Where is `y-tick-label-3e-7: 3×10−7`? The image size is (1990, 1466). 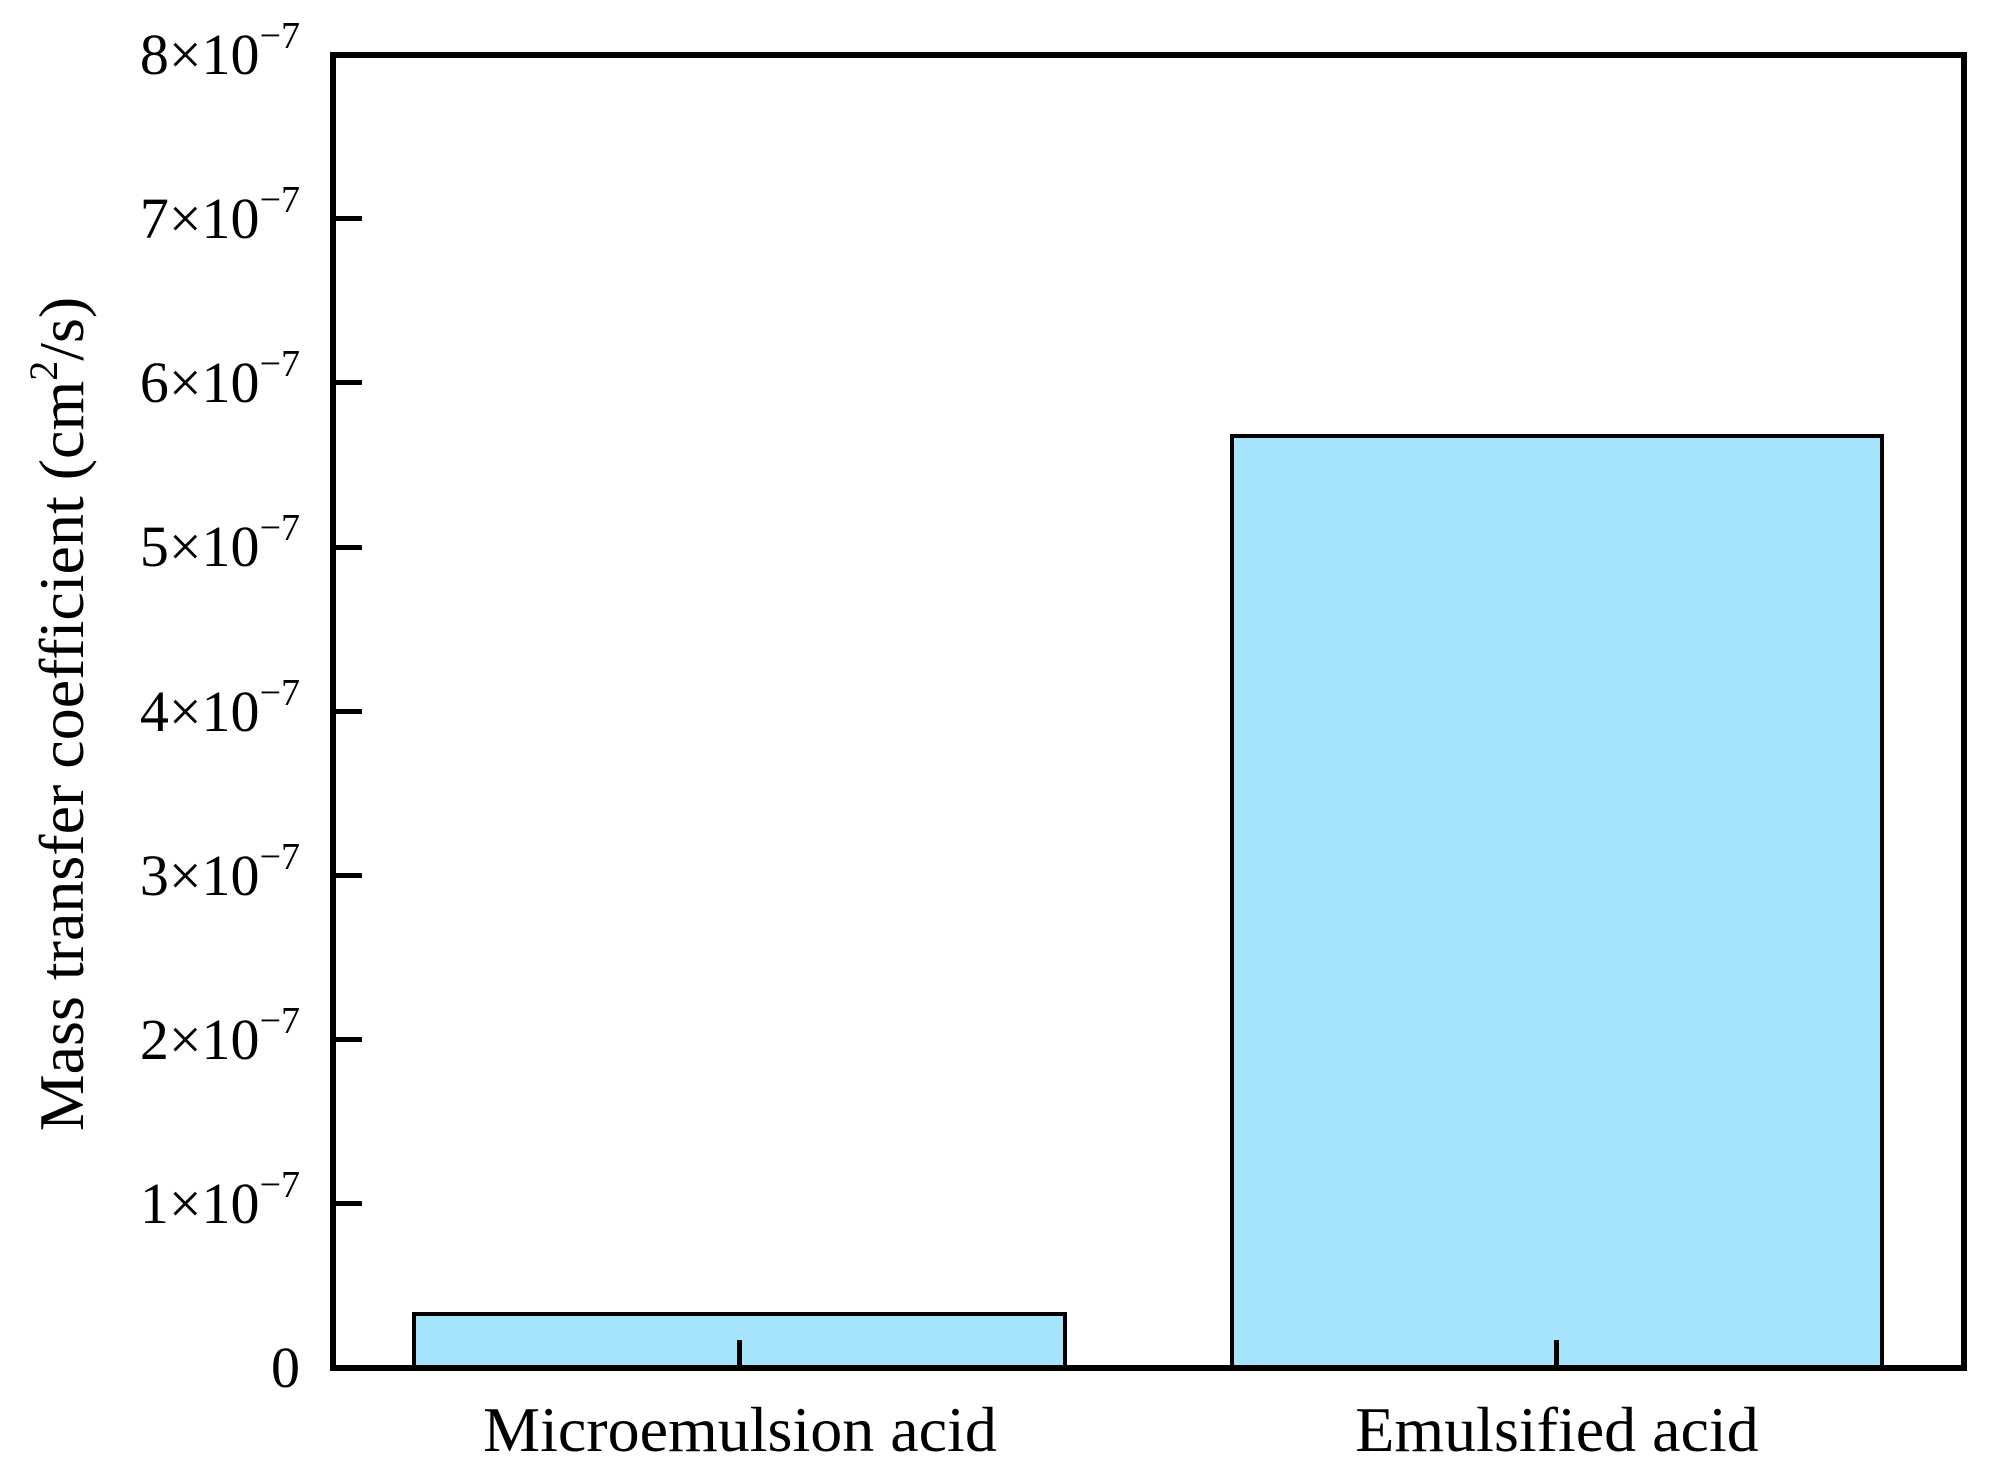 y-tick-label-3e-7: 3×10−7 is located at coordinates (150, 876).